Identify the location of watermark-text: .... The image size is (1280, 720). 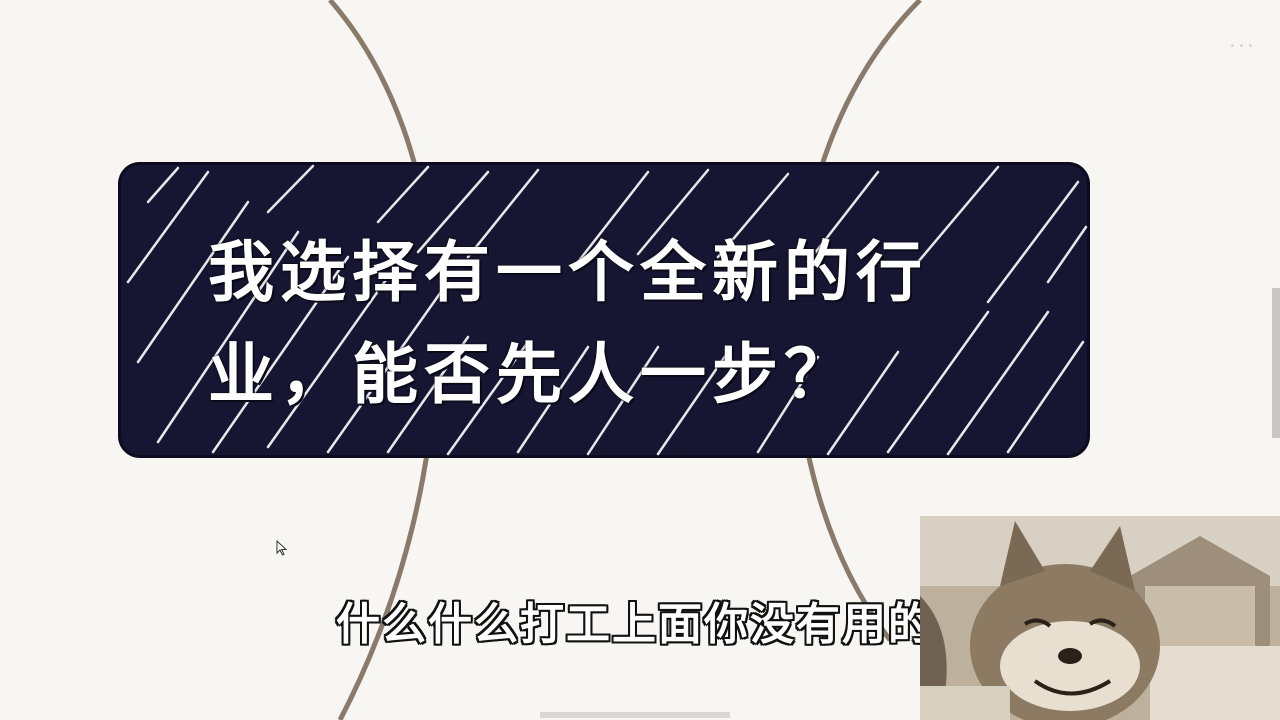
(1242, 40).